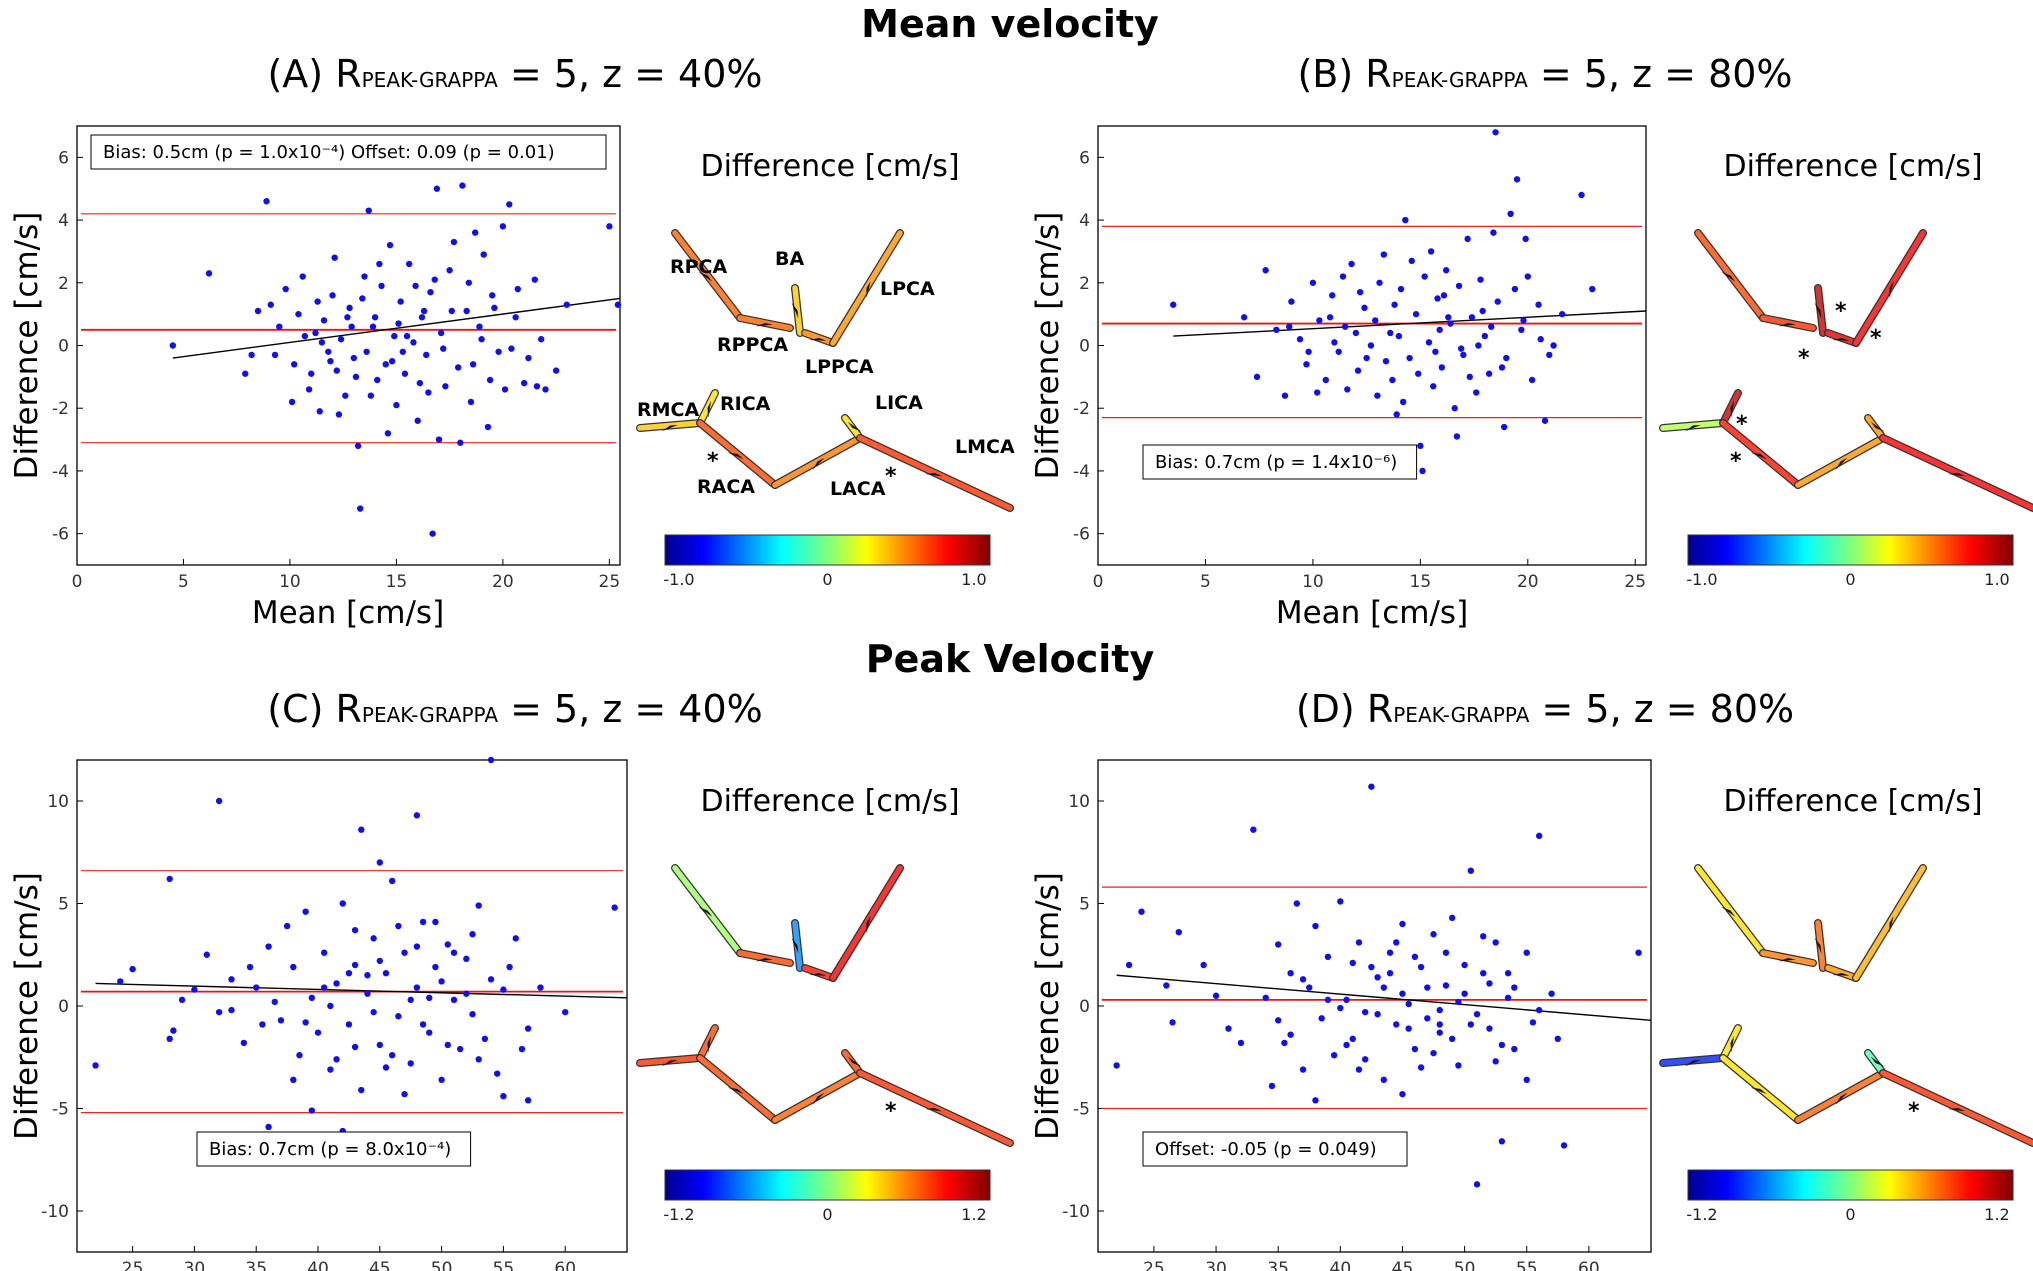 The width and height of the screenshot is (2033, 1271). What do you see at coordinates (1084, 347) in the screenshot?
I see `y-tick-label: 0` at bounding box center [1084, 347].